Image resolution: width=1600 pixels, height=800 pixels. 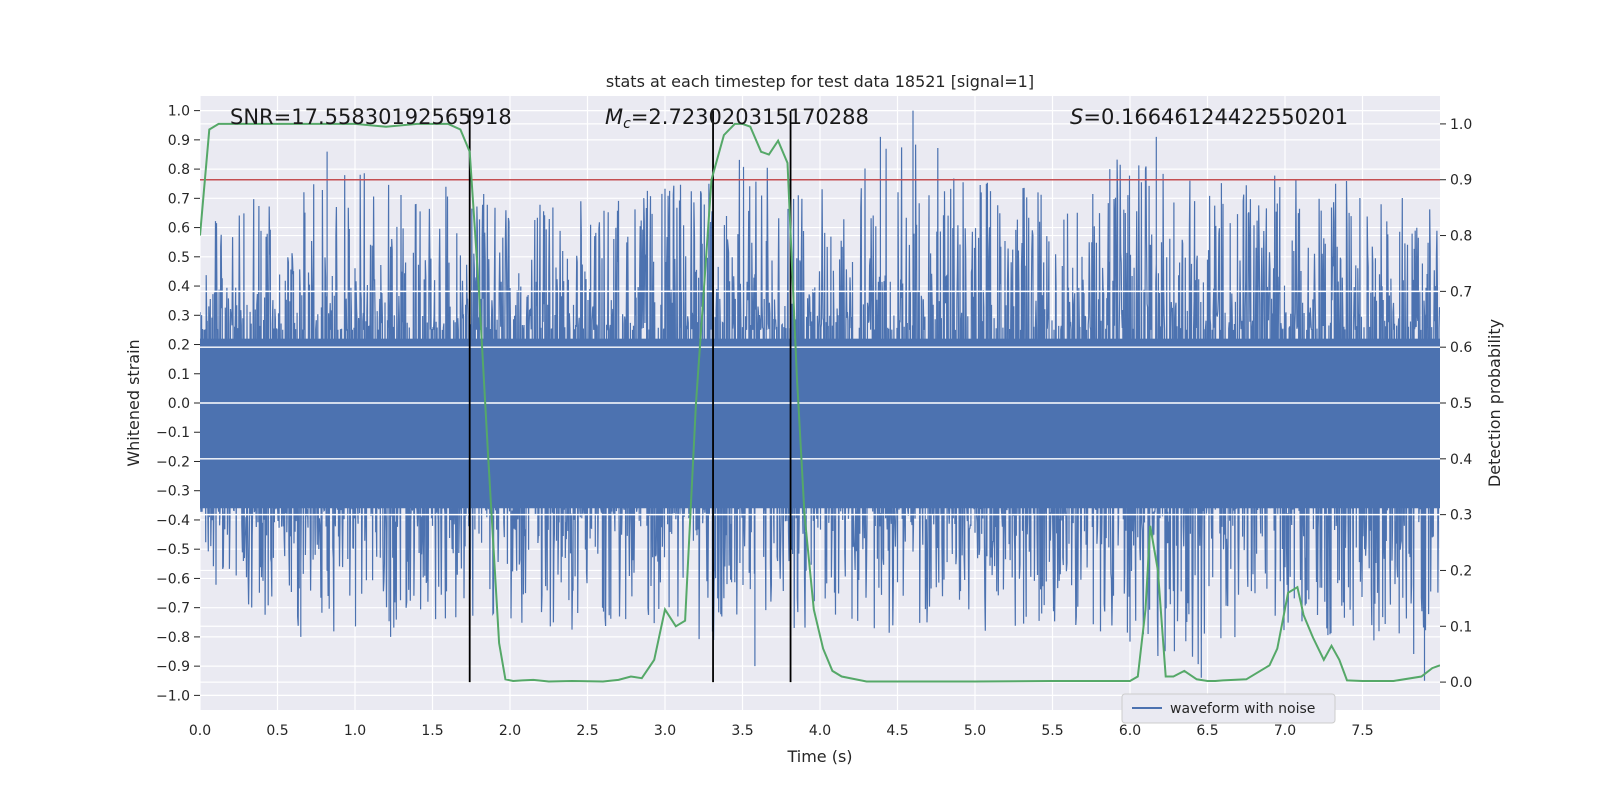 I want to click on legend-label: waveform with noise, so click(x=1242, y=709).